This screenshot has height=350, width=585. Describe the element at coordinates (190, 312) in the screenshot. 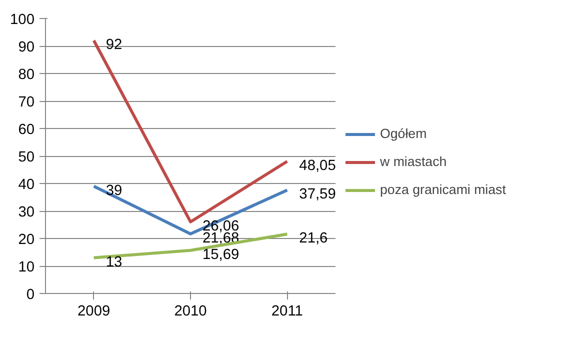

I see `x-tick-label: 2010` at that location.